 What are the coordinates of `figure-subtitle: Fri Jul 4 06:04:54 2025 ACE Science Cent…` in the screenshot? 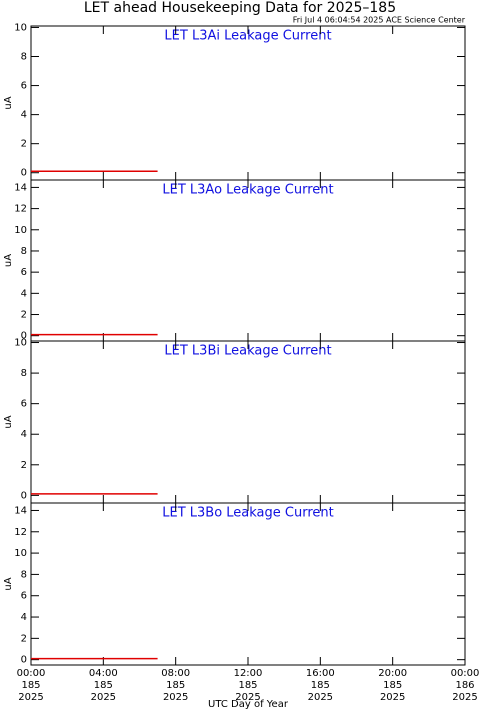 It's located at (379, 20).